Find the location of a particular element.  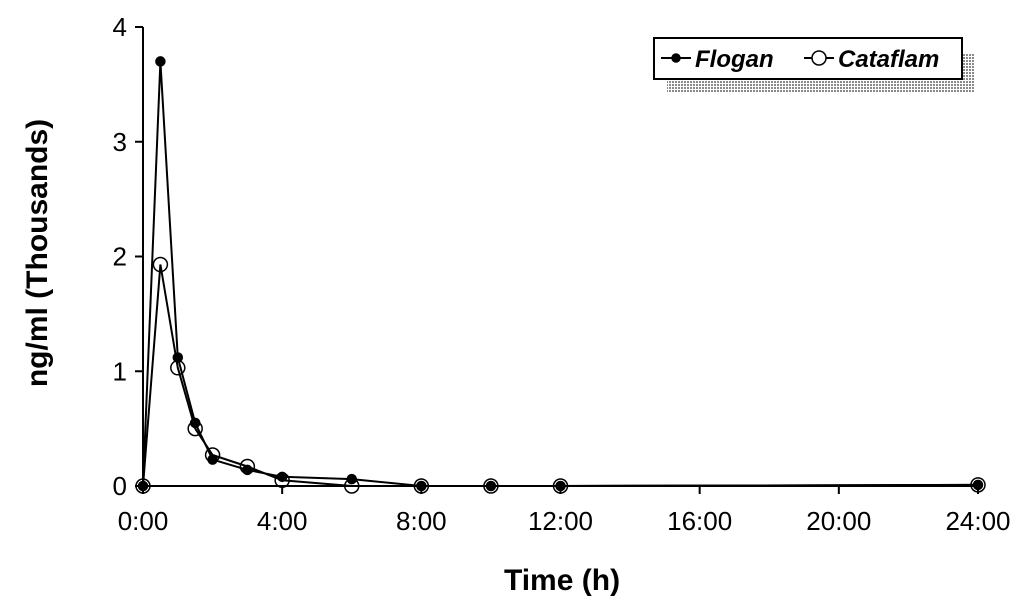

x-tick-label: 16:00 is located at coordinates (699, 521).